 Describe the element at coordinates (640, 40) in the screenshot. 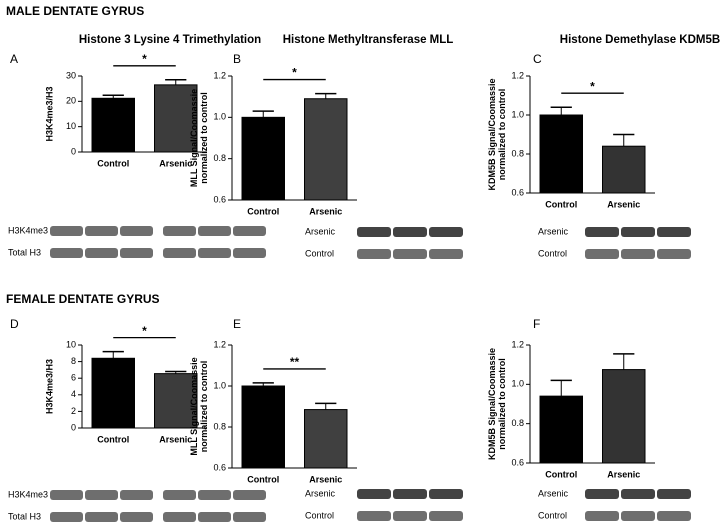

I see `chart-title: Histone Demethylase KDM5B` at that location.